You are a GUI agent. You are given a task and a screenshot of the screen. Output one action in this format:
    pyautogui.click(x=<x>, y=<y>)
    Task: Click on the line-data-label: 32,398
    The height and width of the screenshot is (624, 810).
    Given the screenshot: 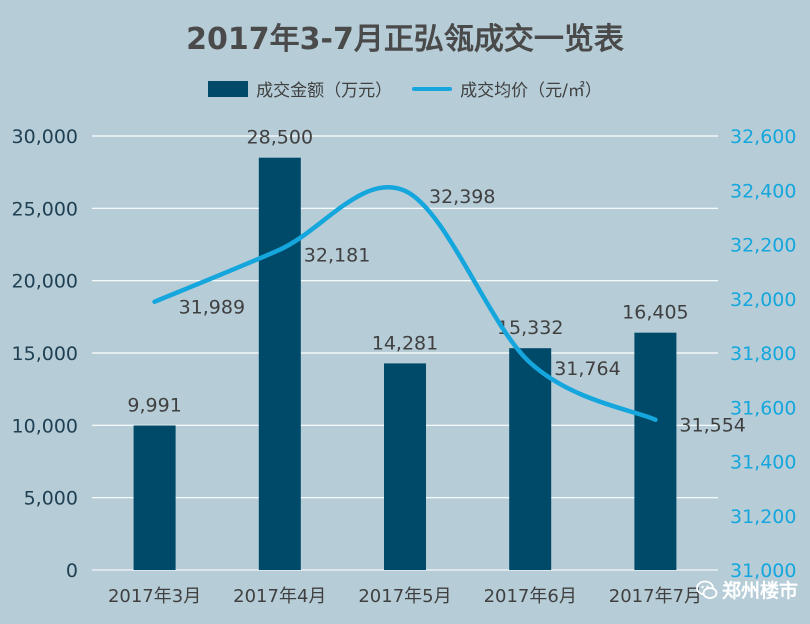 What is the action you would take?
    pyautogui.click(x=462, y=197)
    